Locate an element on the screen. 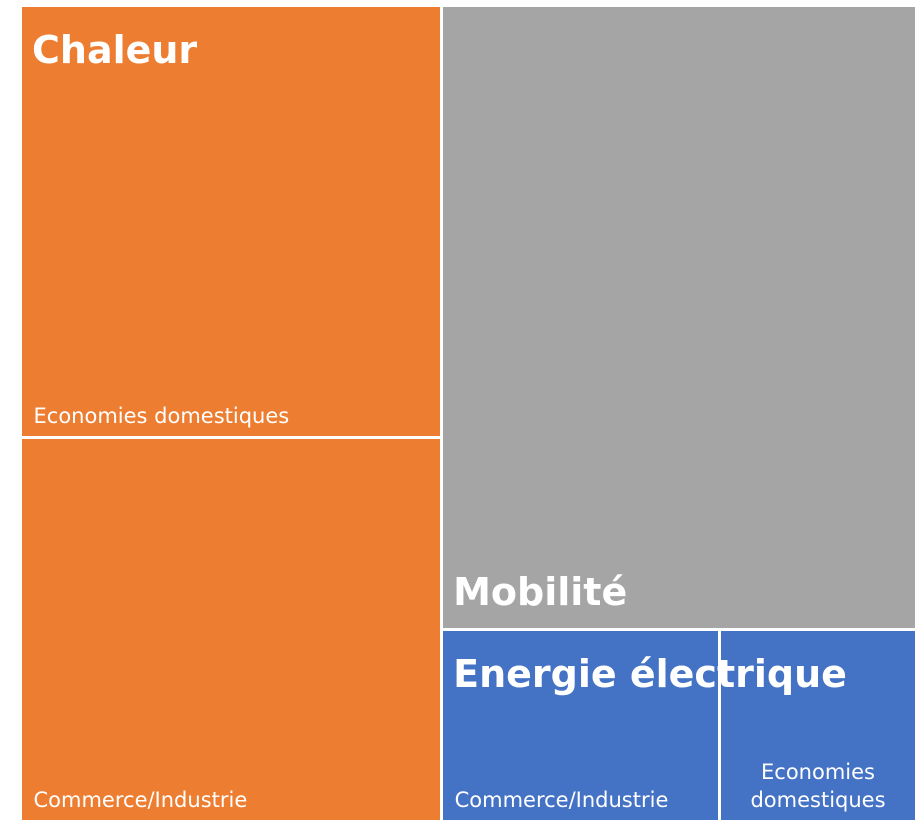 This screenshot has height=822, width=917. group-label: Energie électrique is located at coordinates (650, 674).